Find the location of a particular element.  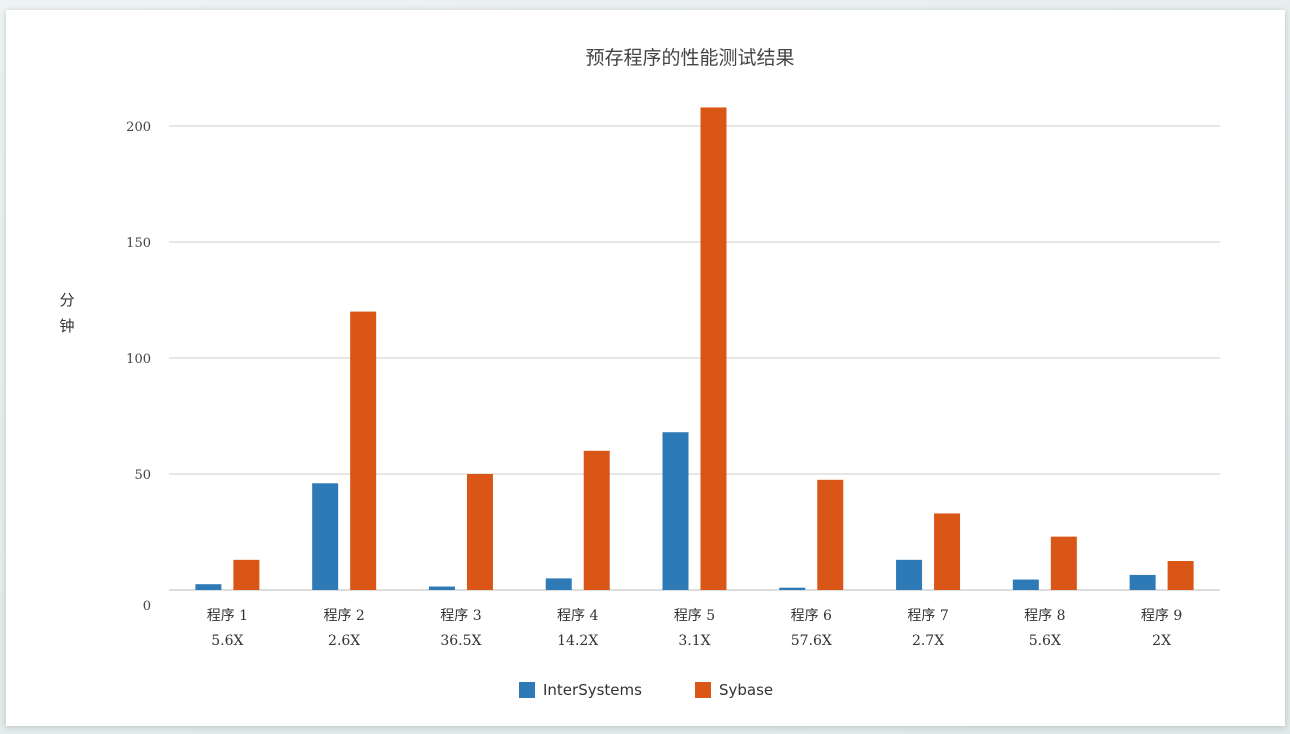

y-tick-label: 0 is located at coordinates (147, 606).